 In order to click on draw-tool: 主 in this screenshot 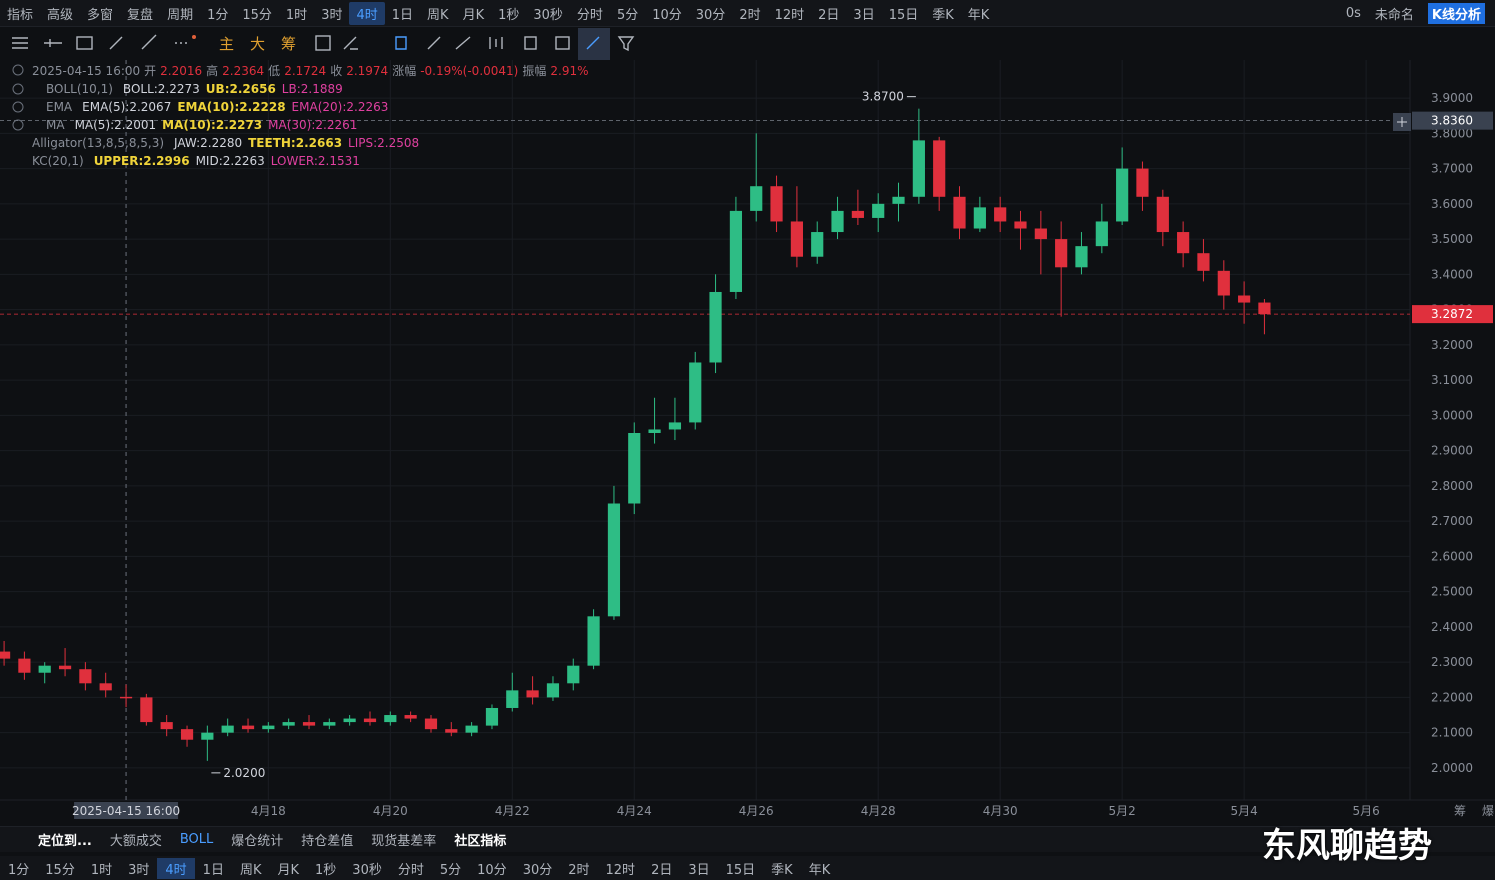, I will do `click(226, 44)`.